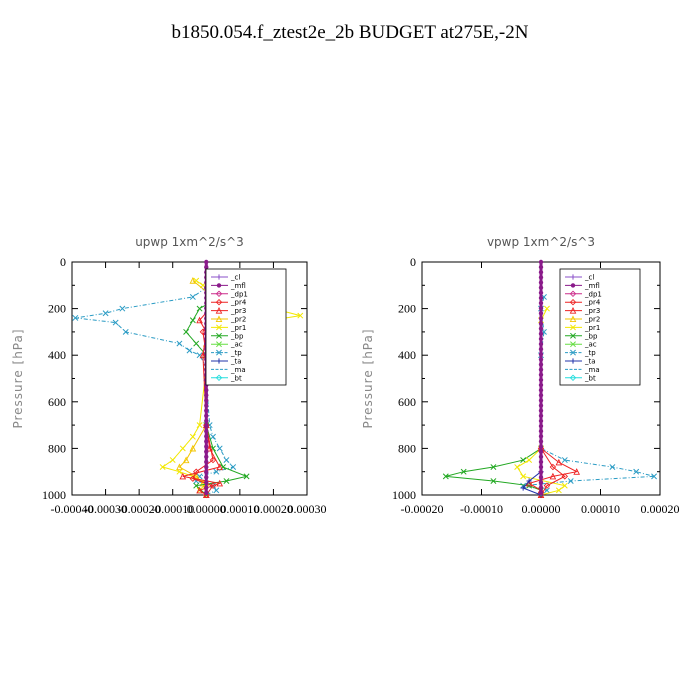  Describe the element at coordinates (592, 286) in the screenshot. I see `legend-label: _mfl` at that location.